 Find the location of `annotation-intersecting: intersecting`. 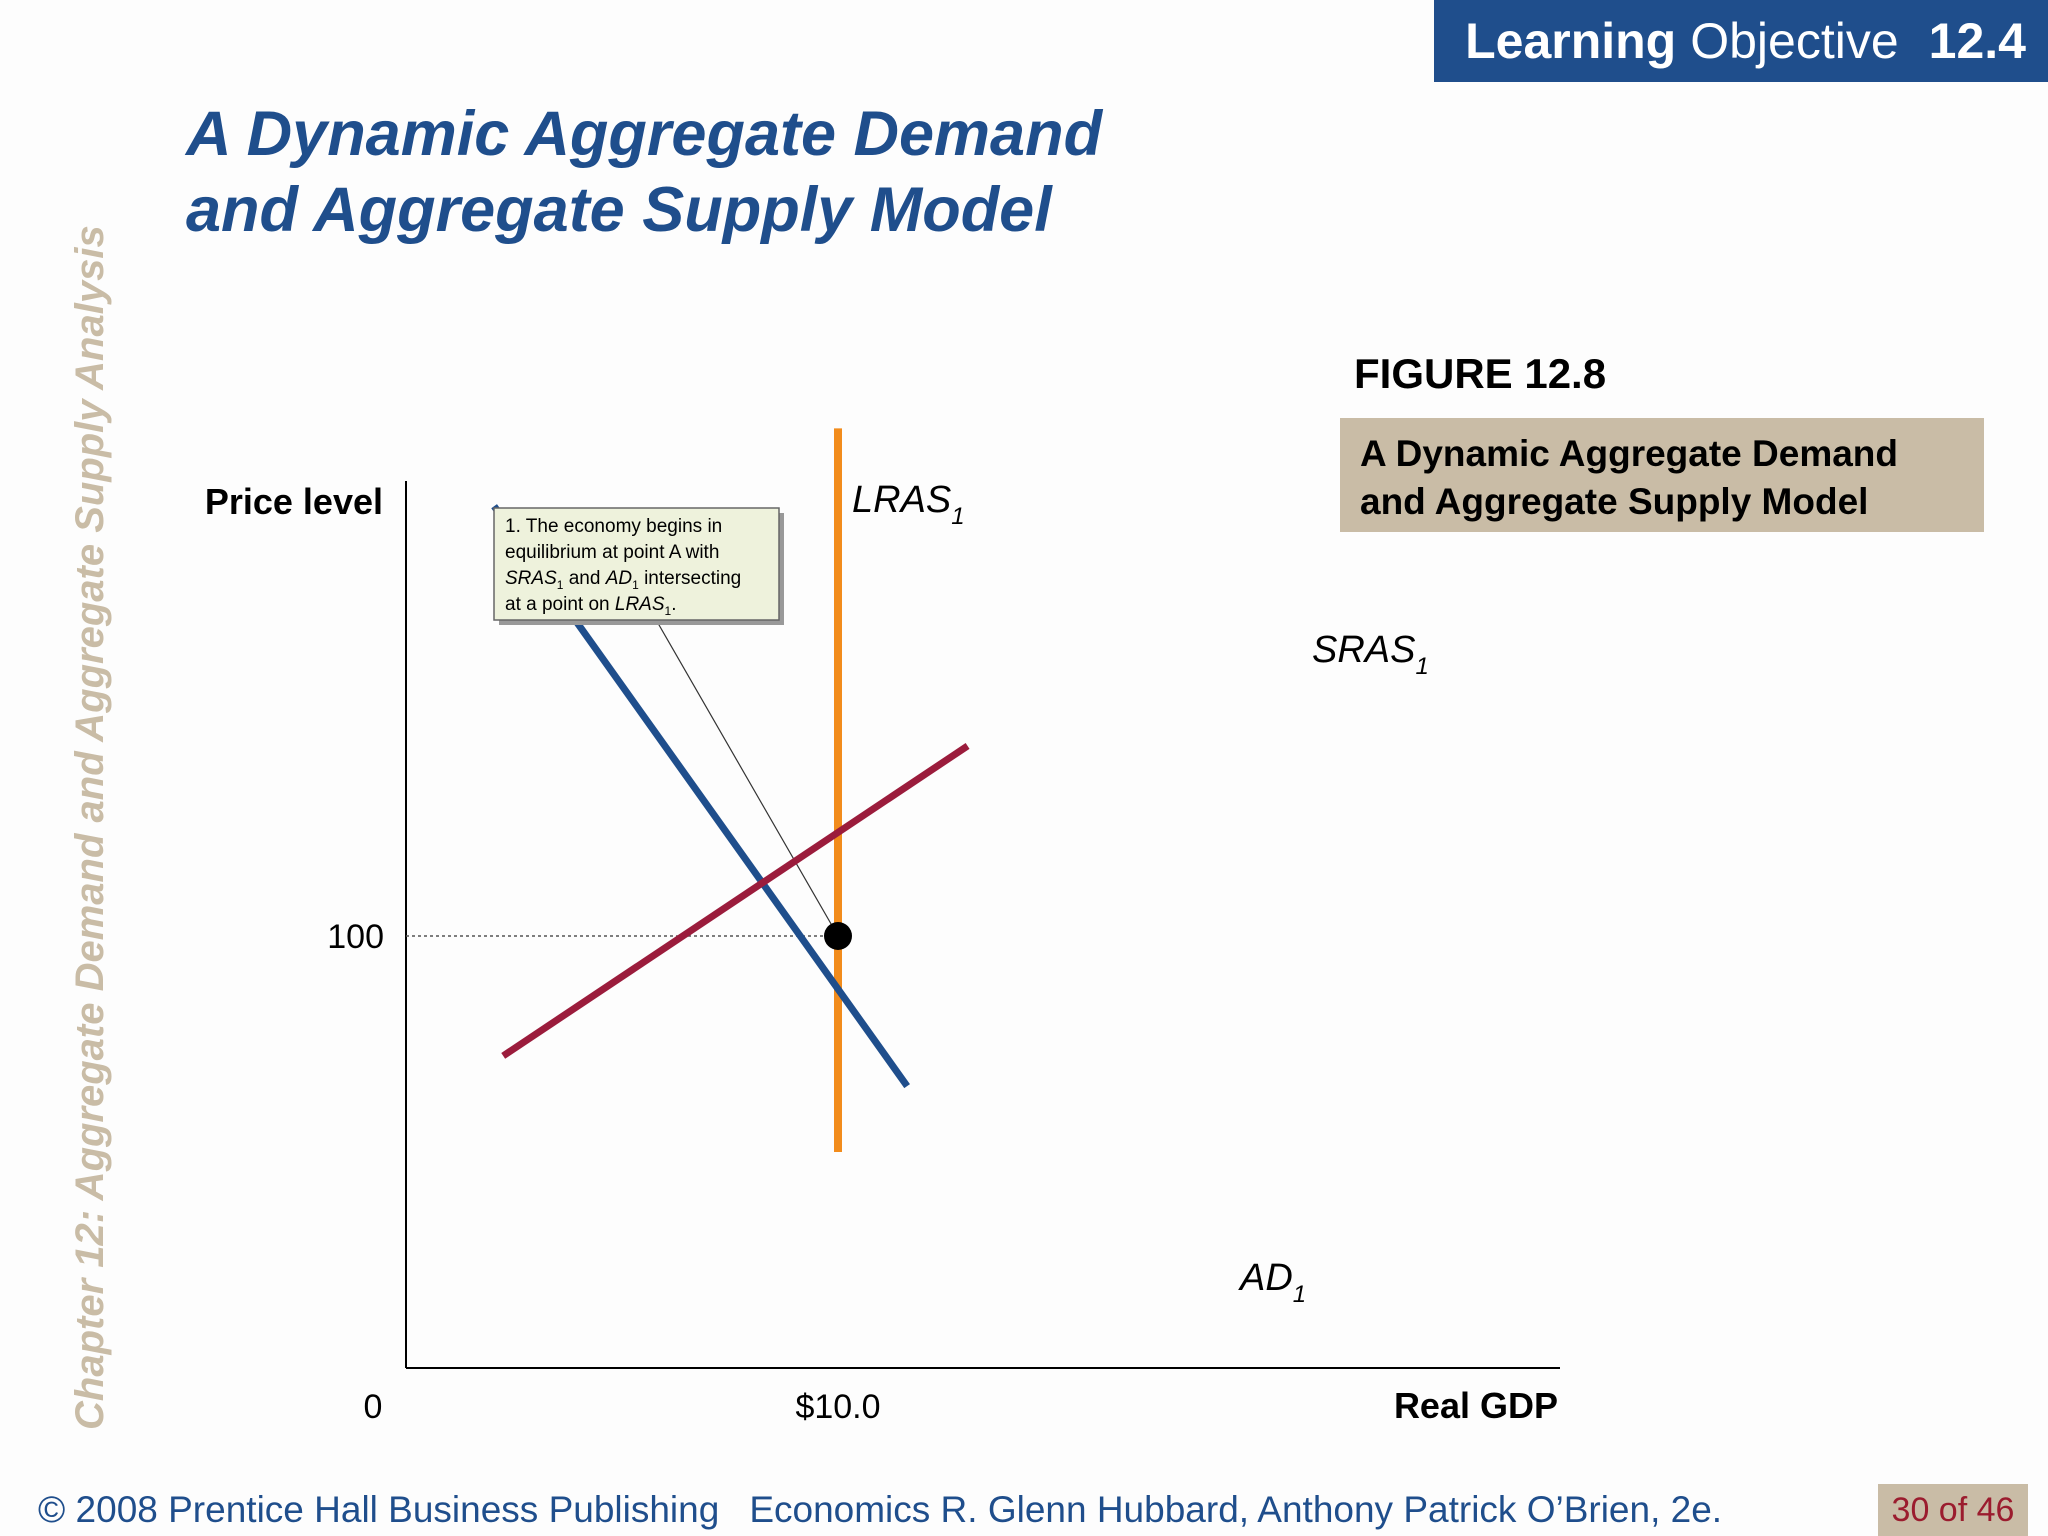

annotation-intersecting: intersecting is located at coordinates (690, 578).